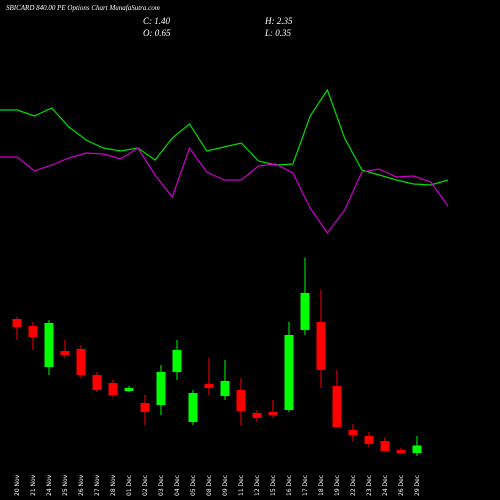  Describe the element at coordinates (369, 485) in the screenshot. I see `x-tick-label: 23 Dec` at that location.